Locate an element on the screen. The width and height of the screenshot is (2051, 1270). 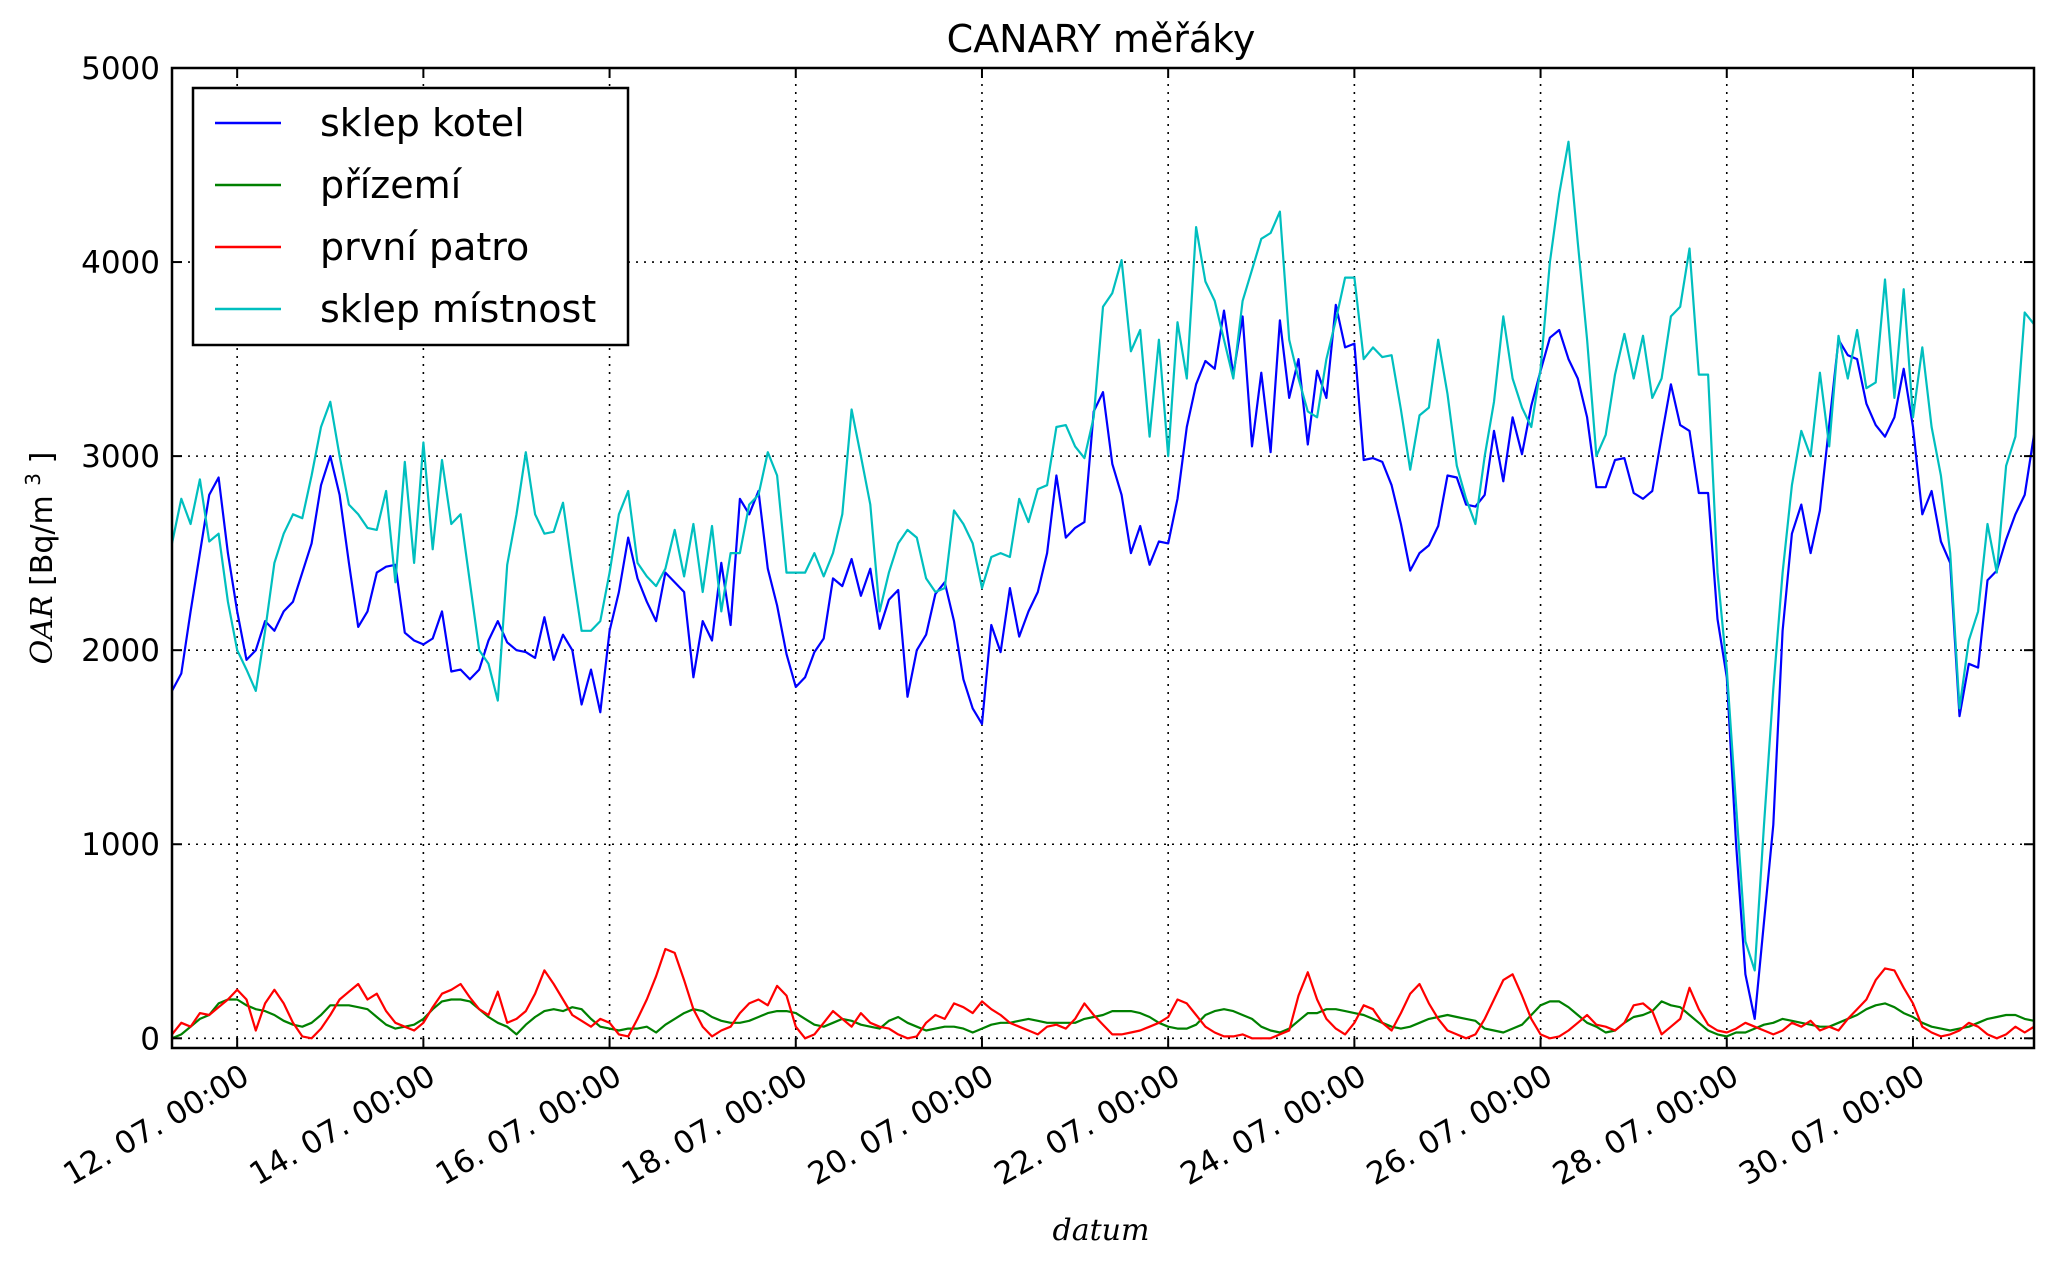
x-tick-label: 28. 07. 00:00 is located at coordinates (1646, 1125).